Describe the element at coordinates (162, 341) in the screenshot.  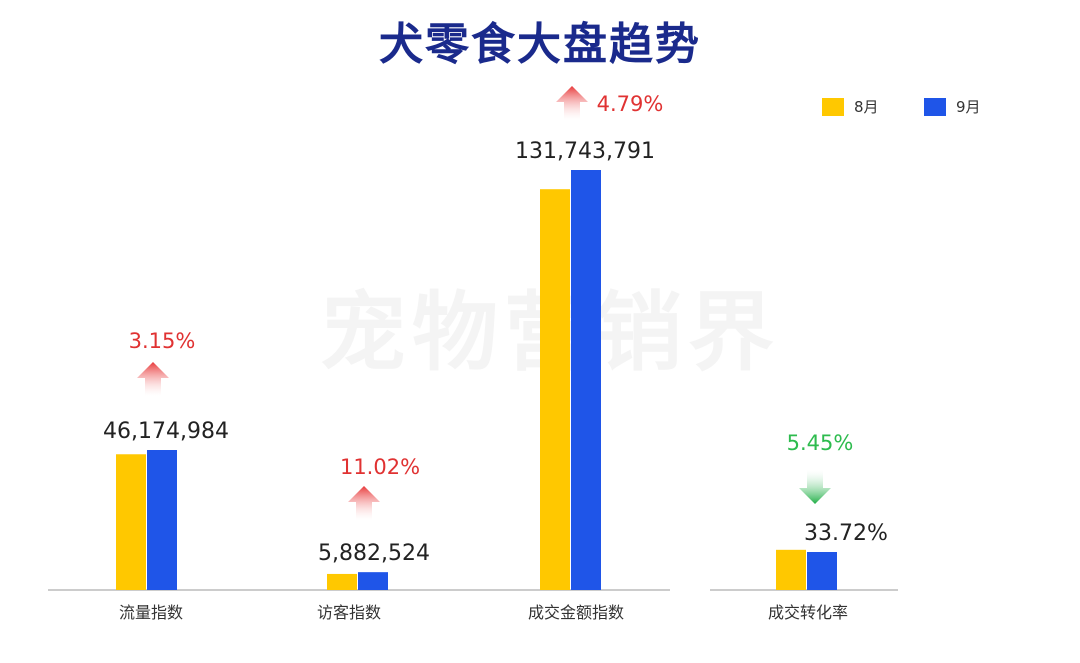
I see `change-label-0: 3.15%` at that location.